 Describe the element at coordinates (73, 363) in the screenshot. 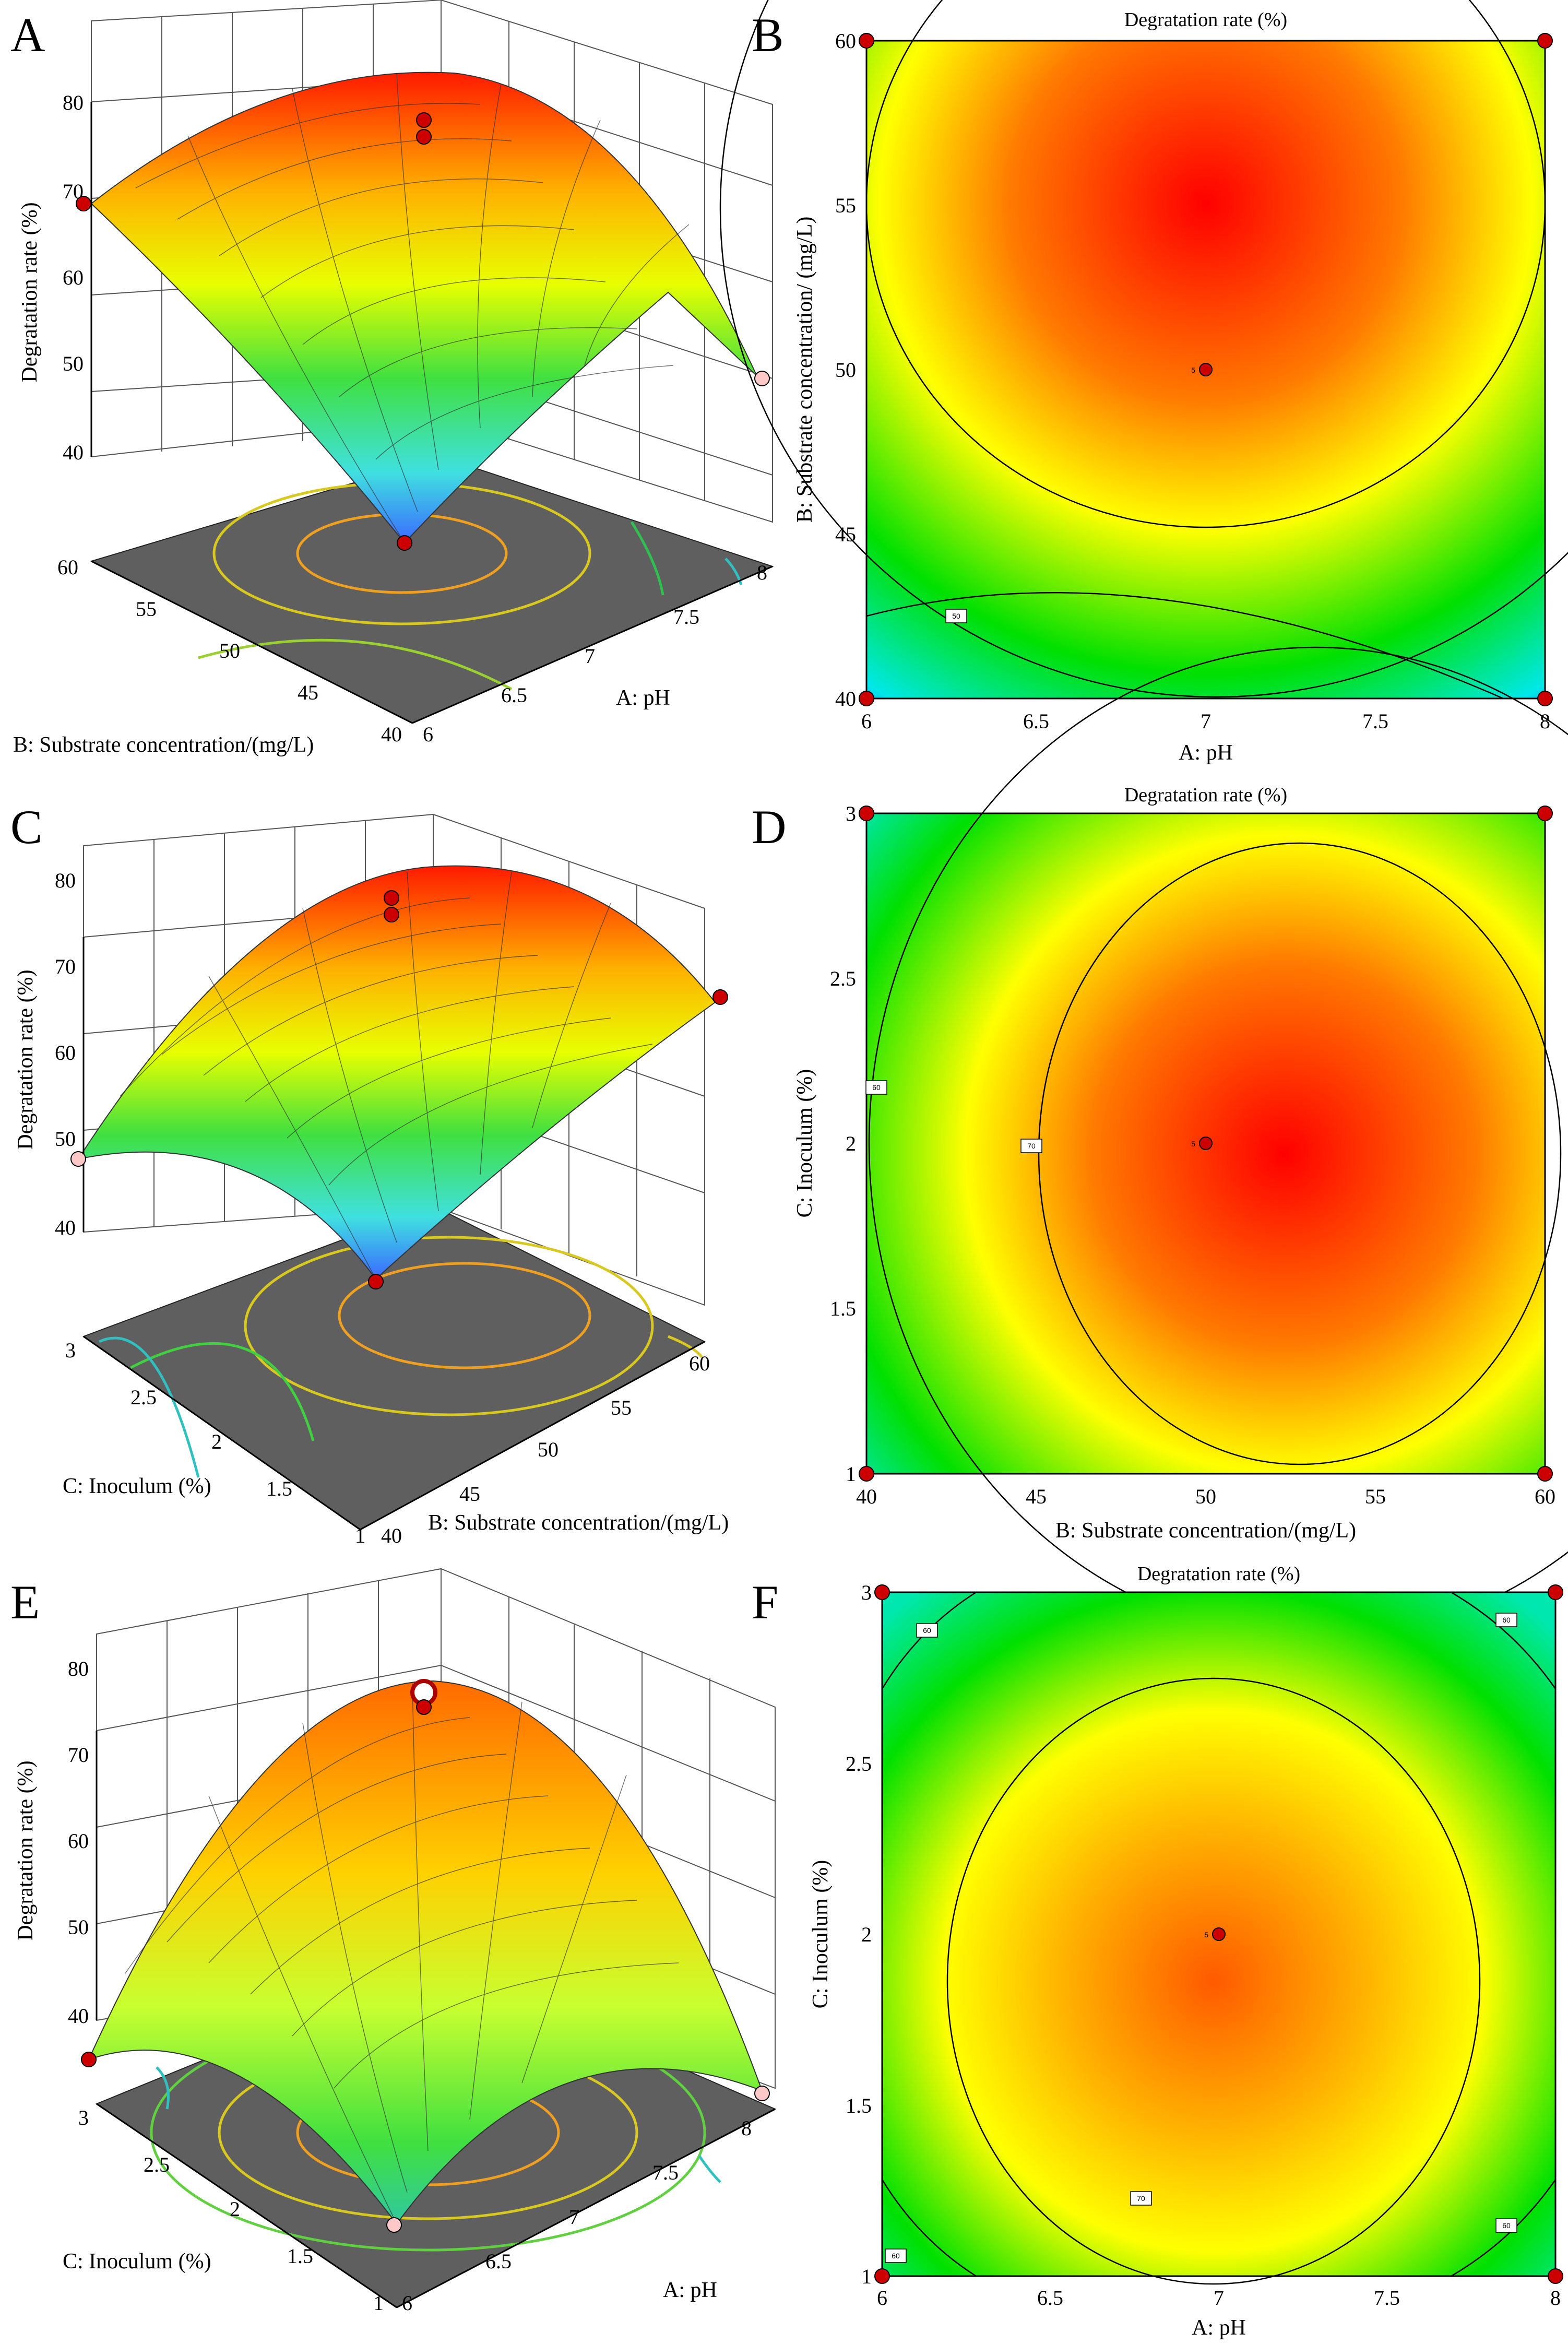

I see `panel-a-ztick: 50` at that location.